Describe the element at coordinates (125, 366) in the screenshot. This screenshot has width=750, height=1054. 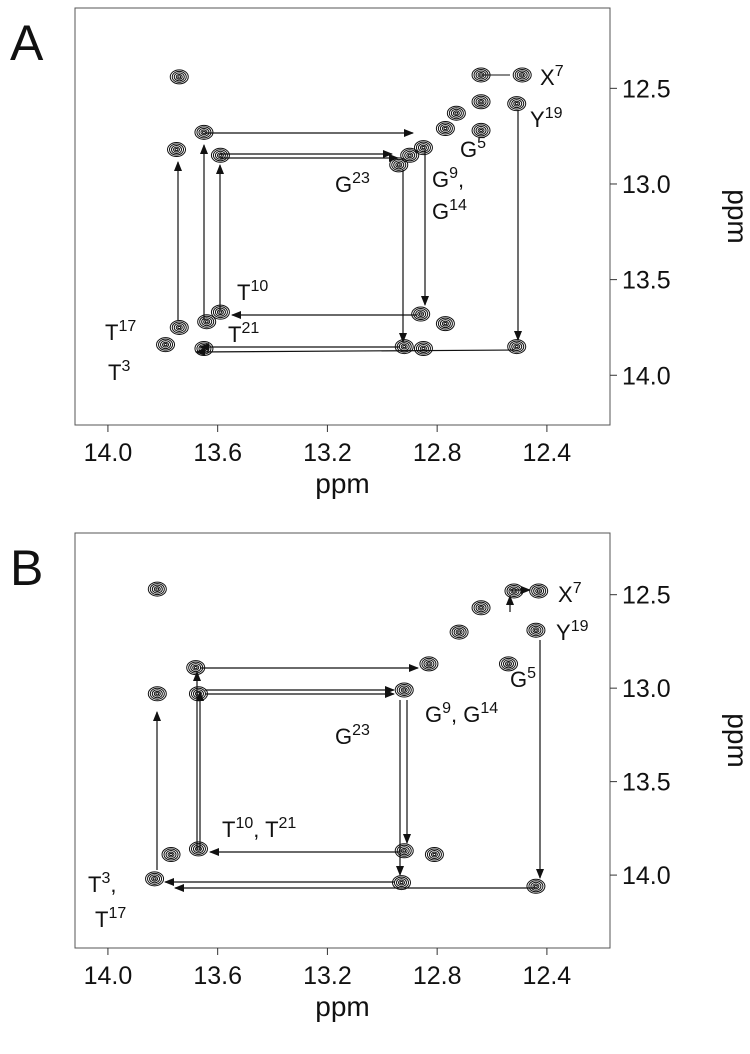
I see `label-superscript: 3` at that location.